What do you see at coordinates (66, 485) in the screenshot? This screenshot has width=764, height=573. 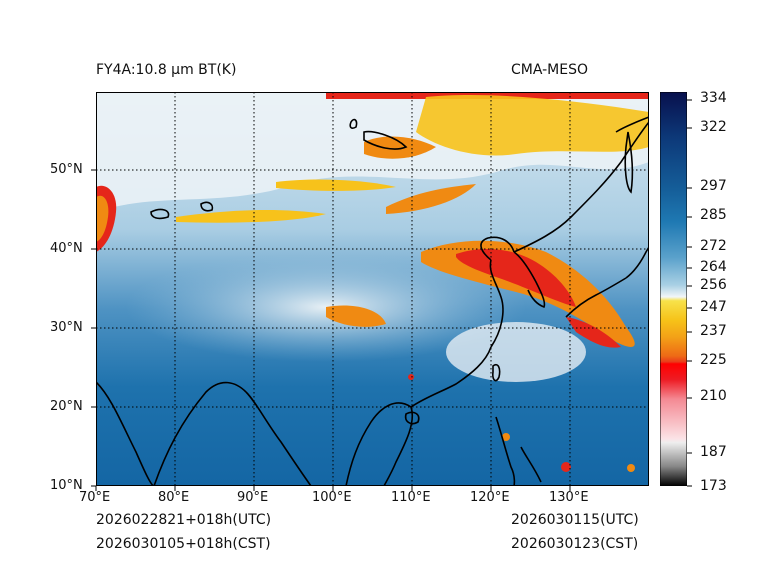 I see `lat-tick-10: 10°N` at bounding box center [66, 485].